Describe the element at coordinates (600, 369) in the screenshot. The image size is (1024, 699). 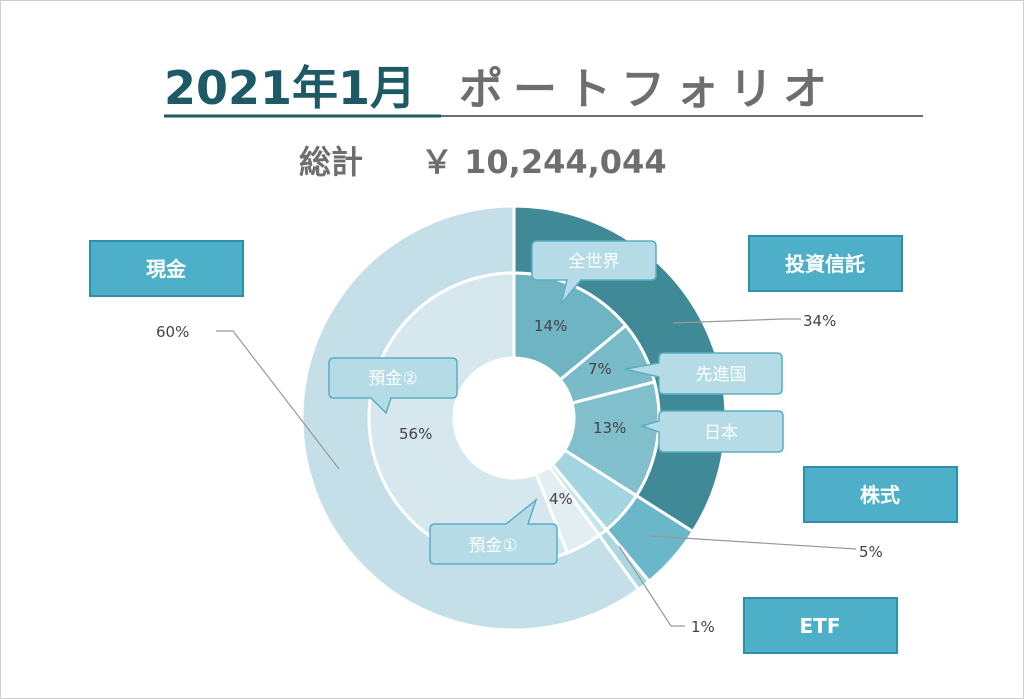
I see `label-developed-value: 7%` at that location.